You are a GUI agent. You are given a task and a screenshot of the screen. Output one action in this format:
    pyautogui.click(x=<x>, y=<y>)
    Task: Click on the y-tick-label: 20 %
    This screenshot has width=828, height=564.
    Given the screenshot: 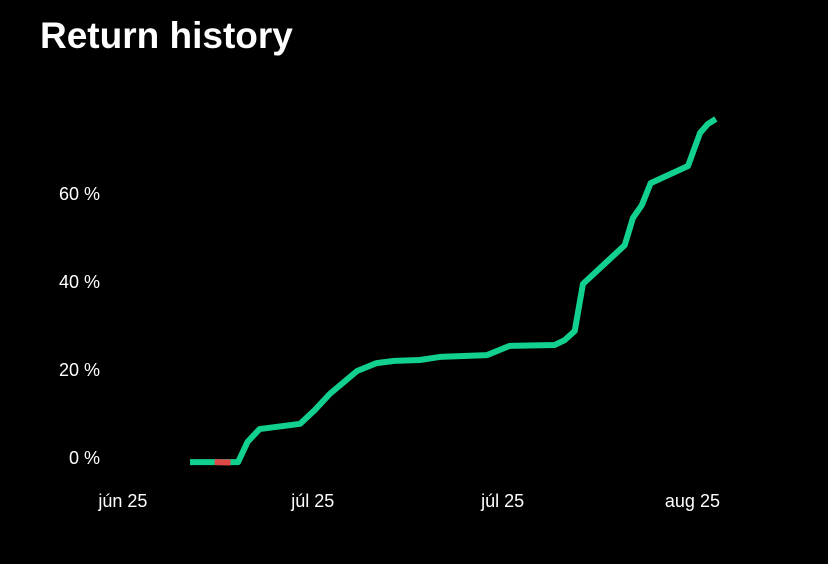 What is the action you would take?
    pyautogui.click(x=79, y=370)
    